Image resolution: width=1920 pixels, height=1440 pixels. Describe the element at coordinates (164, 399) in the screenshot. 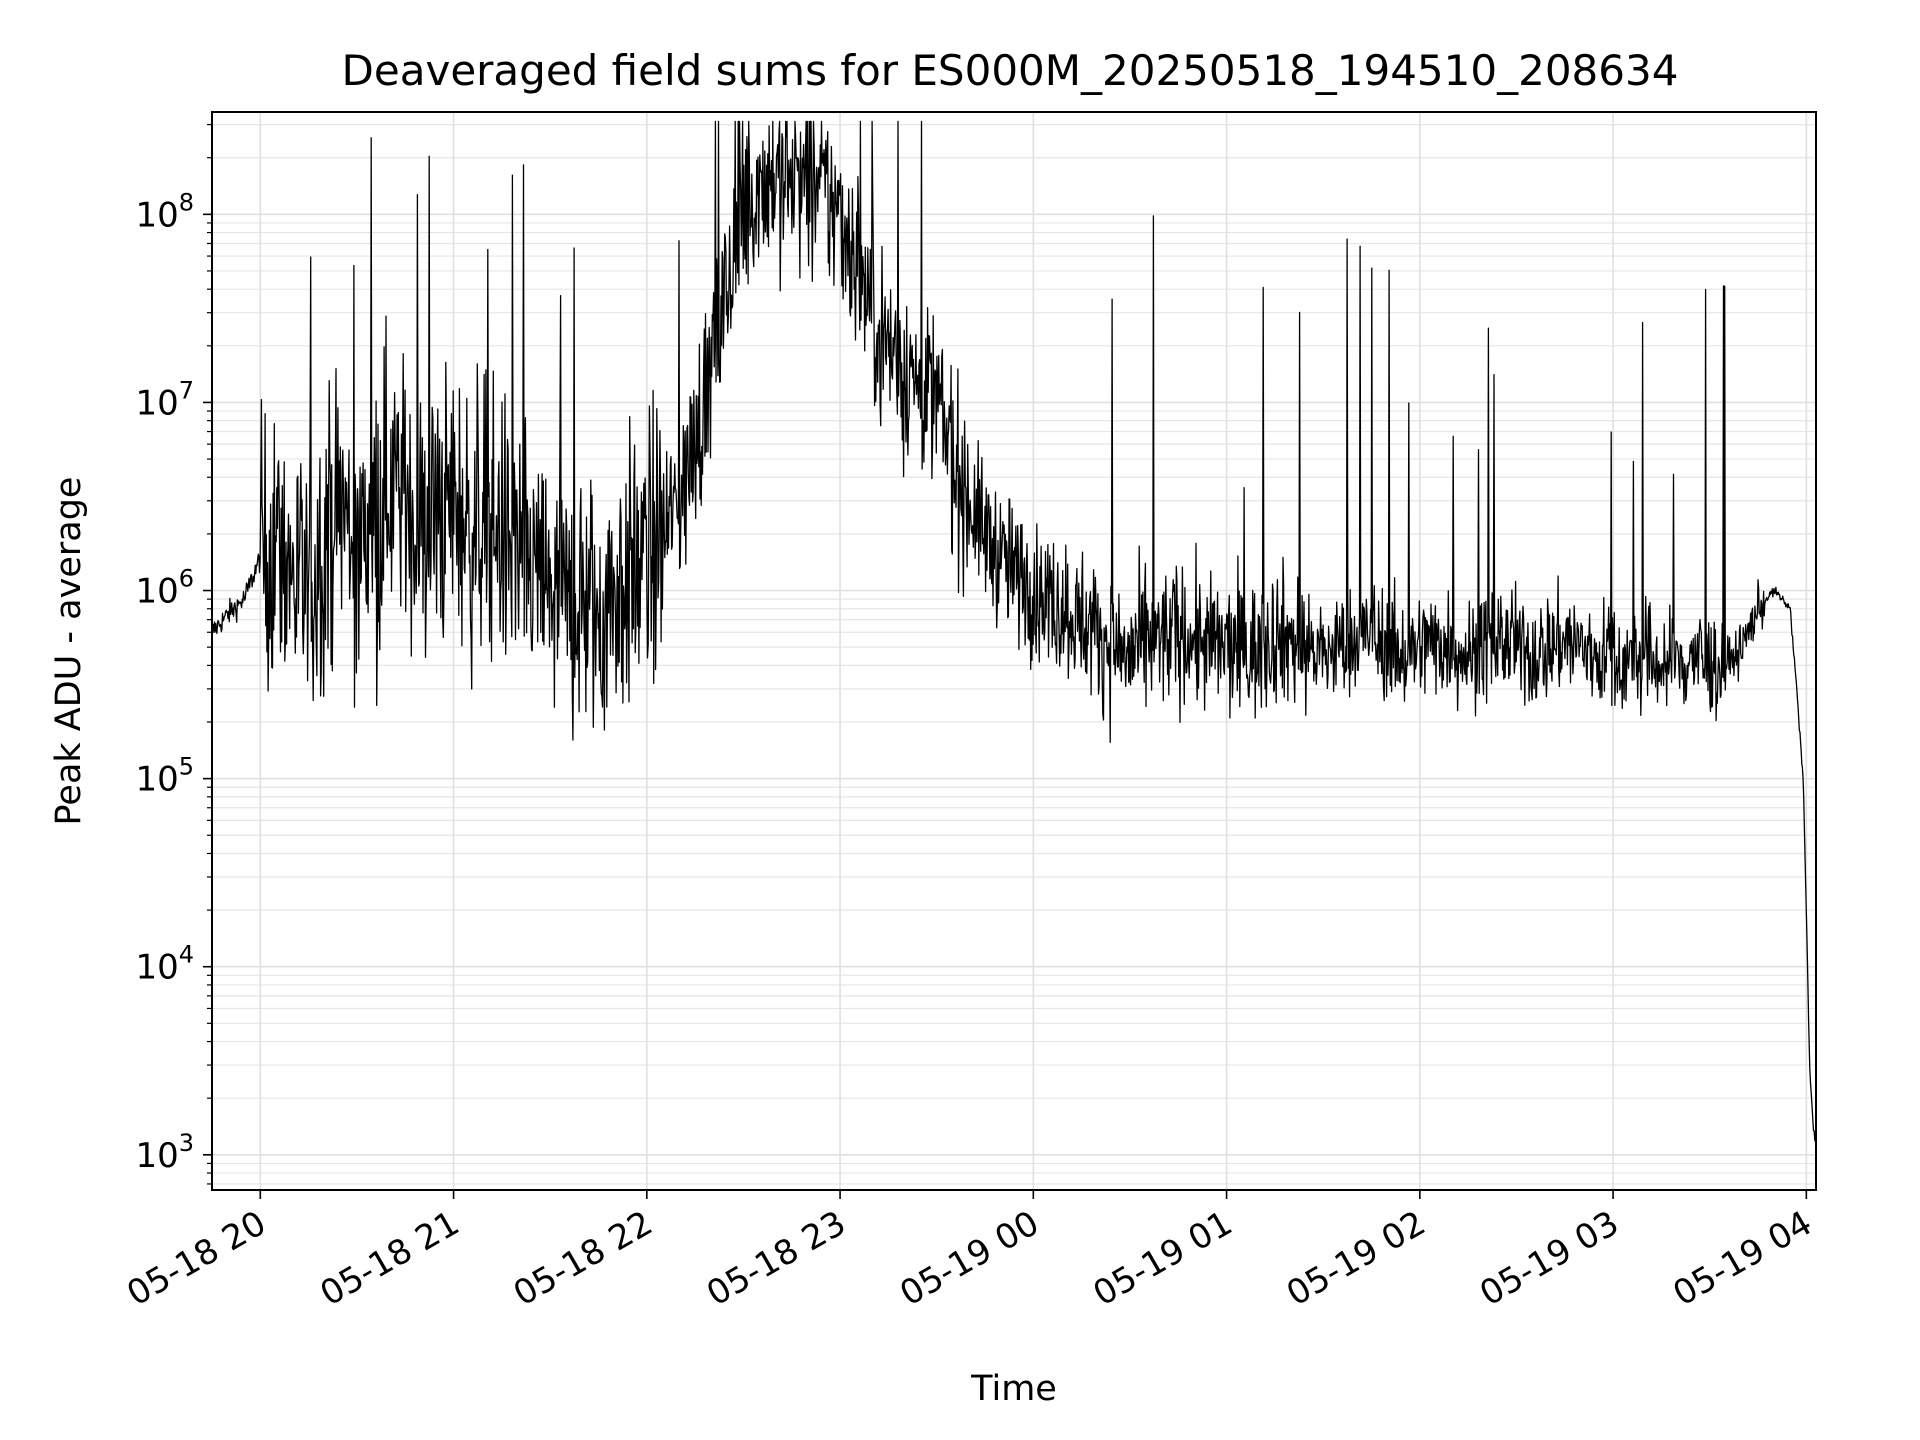

I see `y-tick-label: 10⁷` at that location.